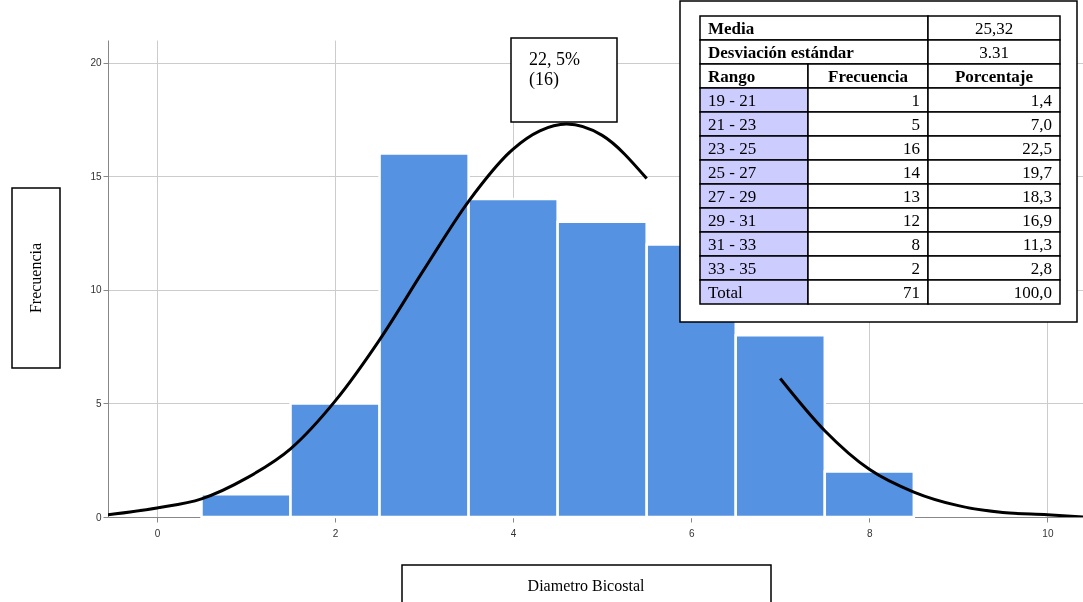 This screenshot has width=1083, height=602. I want to click on annotation: 13, so click(911, 196).